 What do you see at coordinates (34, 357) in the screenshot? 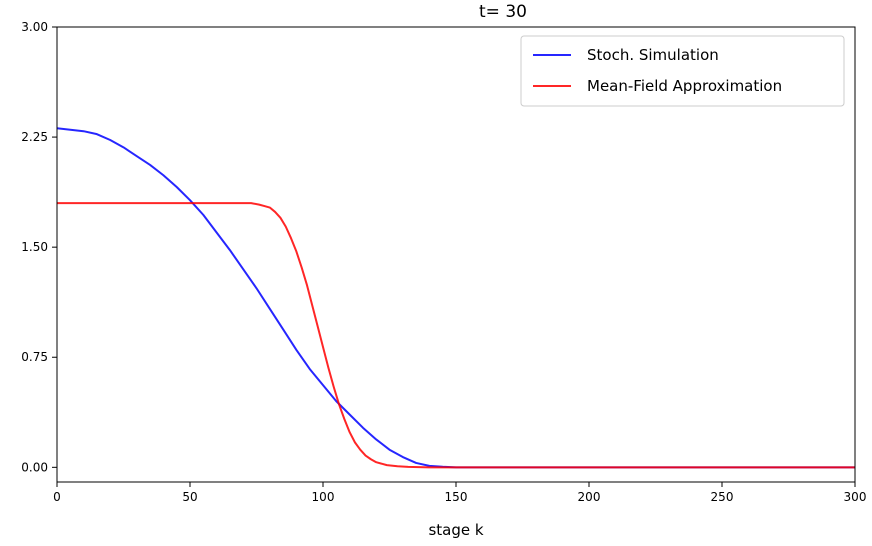
I see `y-tick-label: 0.75` at bounding box center [34, 357].